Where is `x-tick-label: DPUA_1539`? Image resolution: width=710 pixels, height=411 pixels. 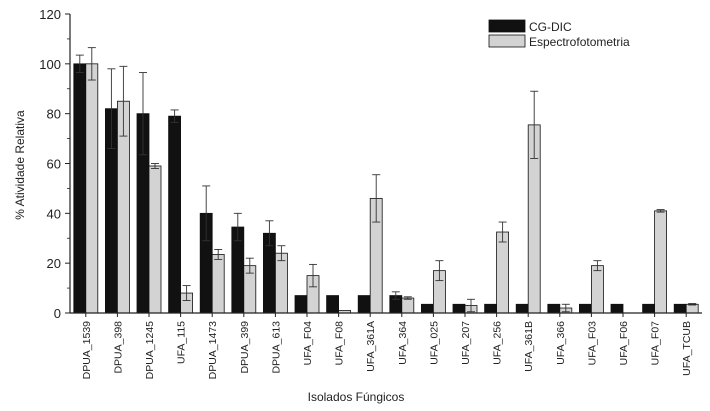 x-tick-label: DPUA_1539 is located at coordinates (87, 350).